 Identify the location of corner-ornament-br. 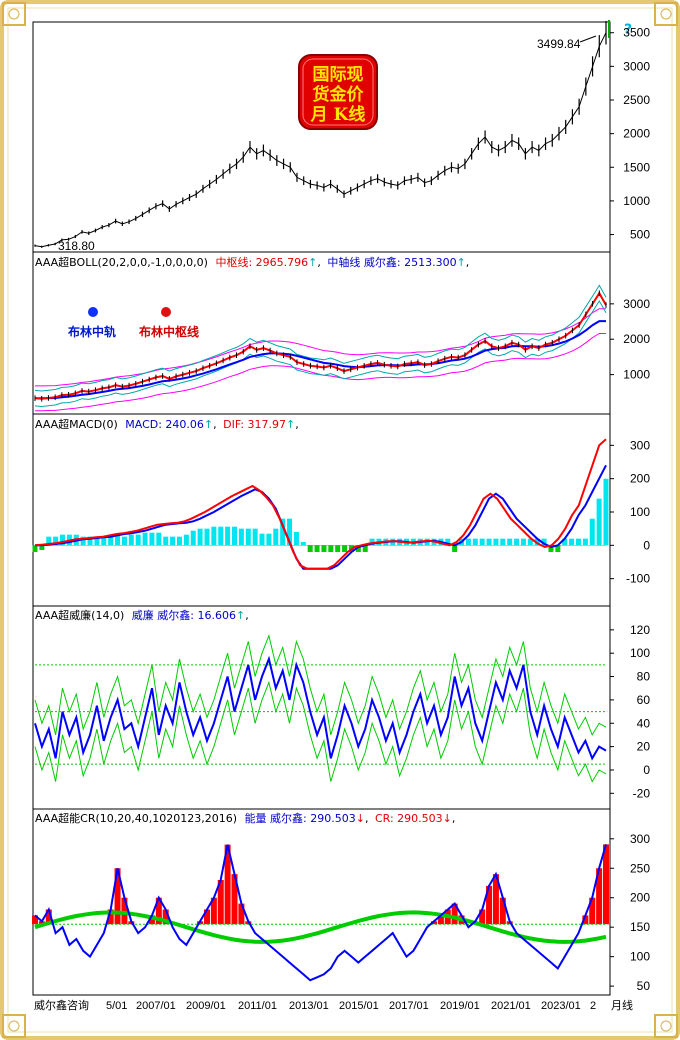
(666, 1026).